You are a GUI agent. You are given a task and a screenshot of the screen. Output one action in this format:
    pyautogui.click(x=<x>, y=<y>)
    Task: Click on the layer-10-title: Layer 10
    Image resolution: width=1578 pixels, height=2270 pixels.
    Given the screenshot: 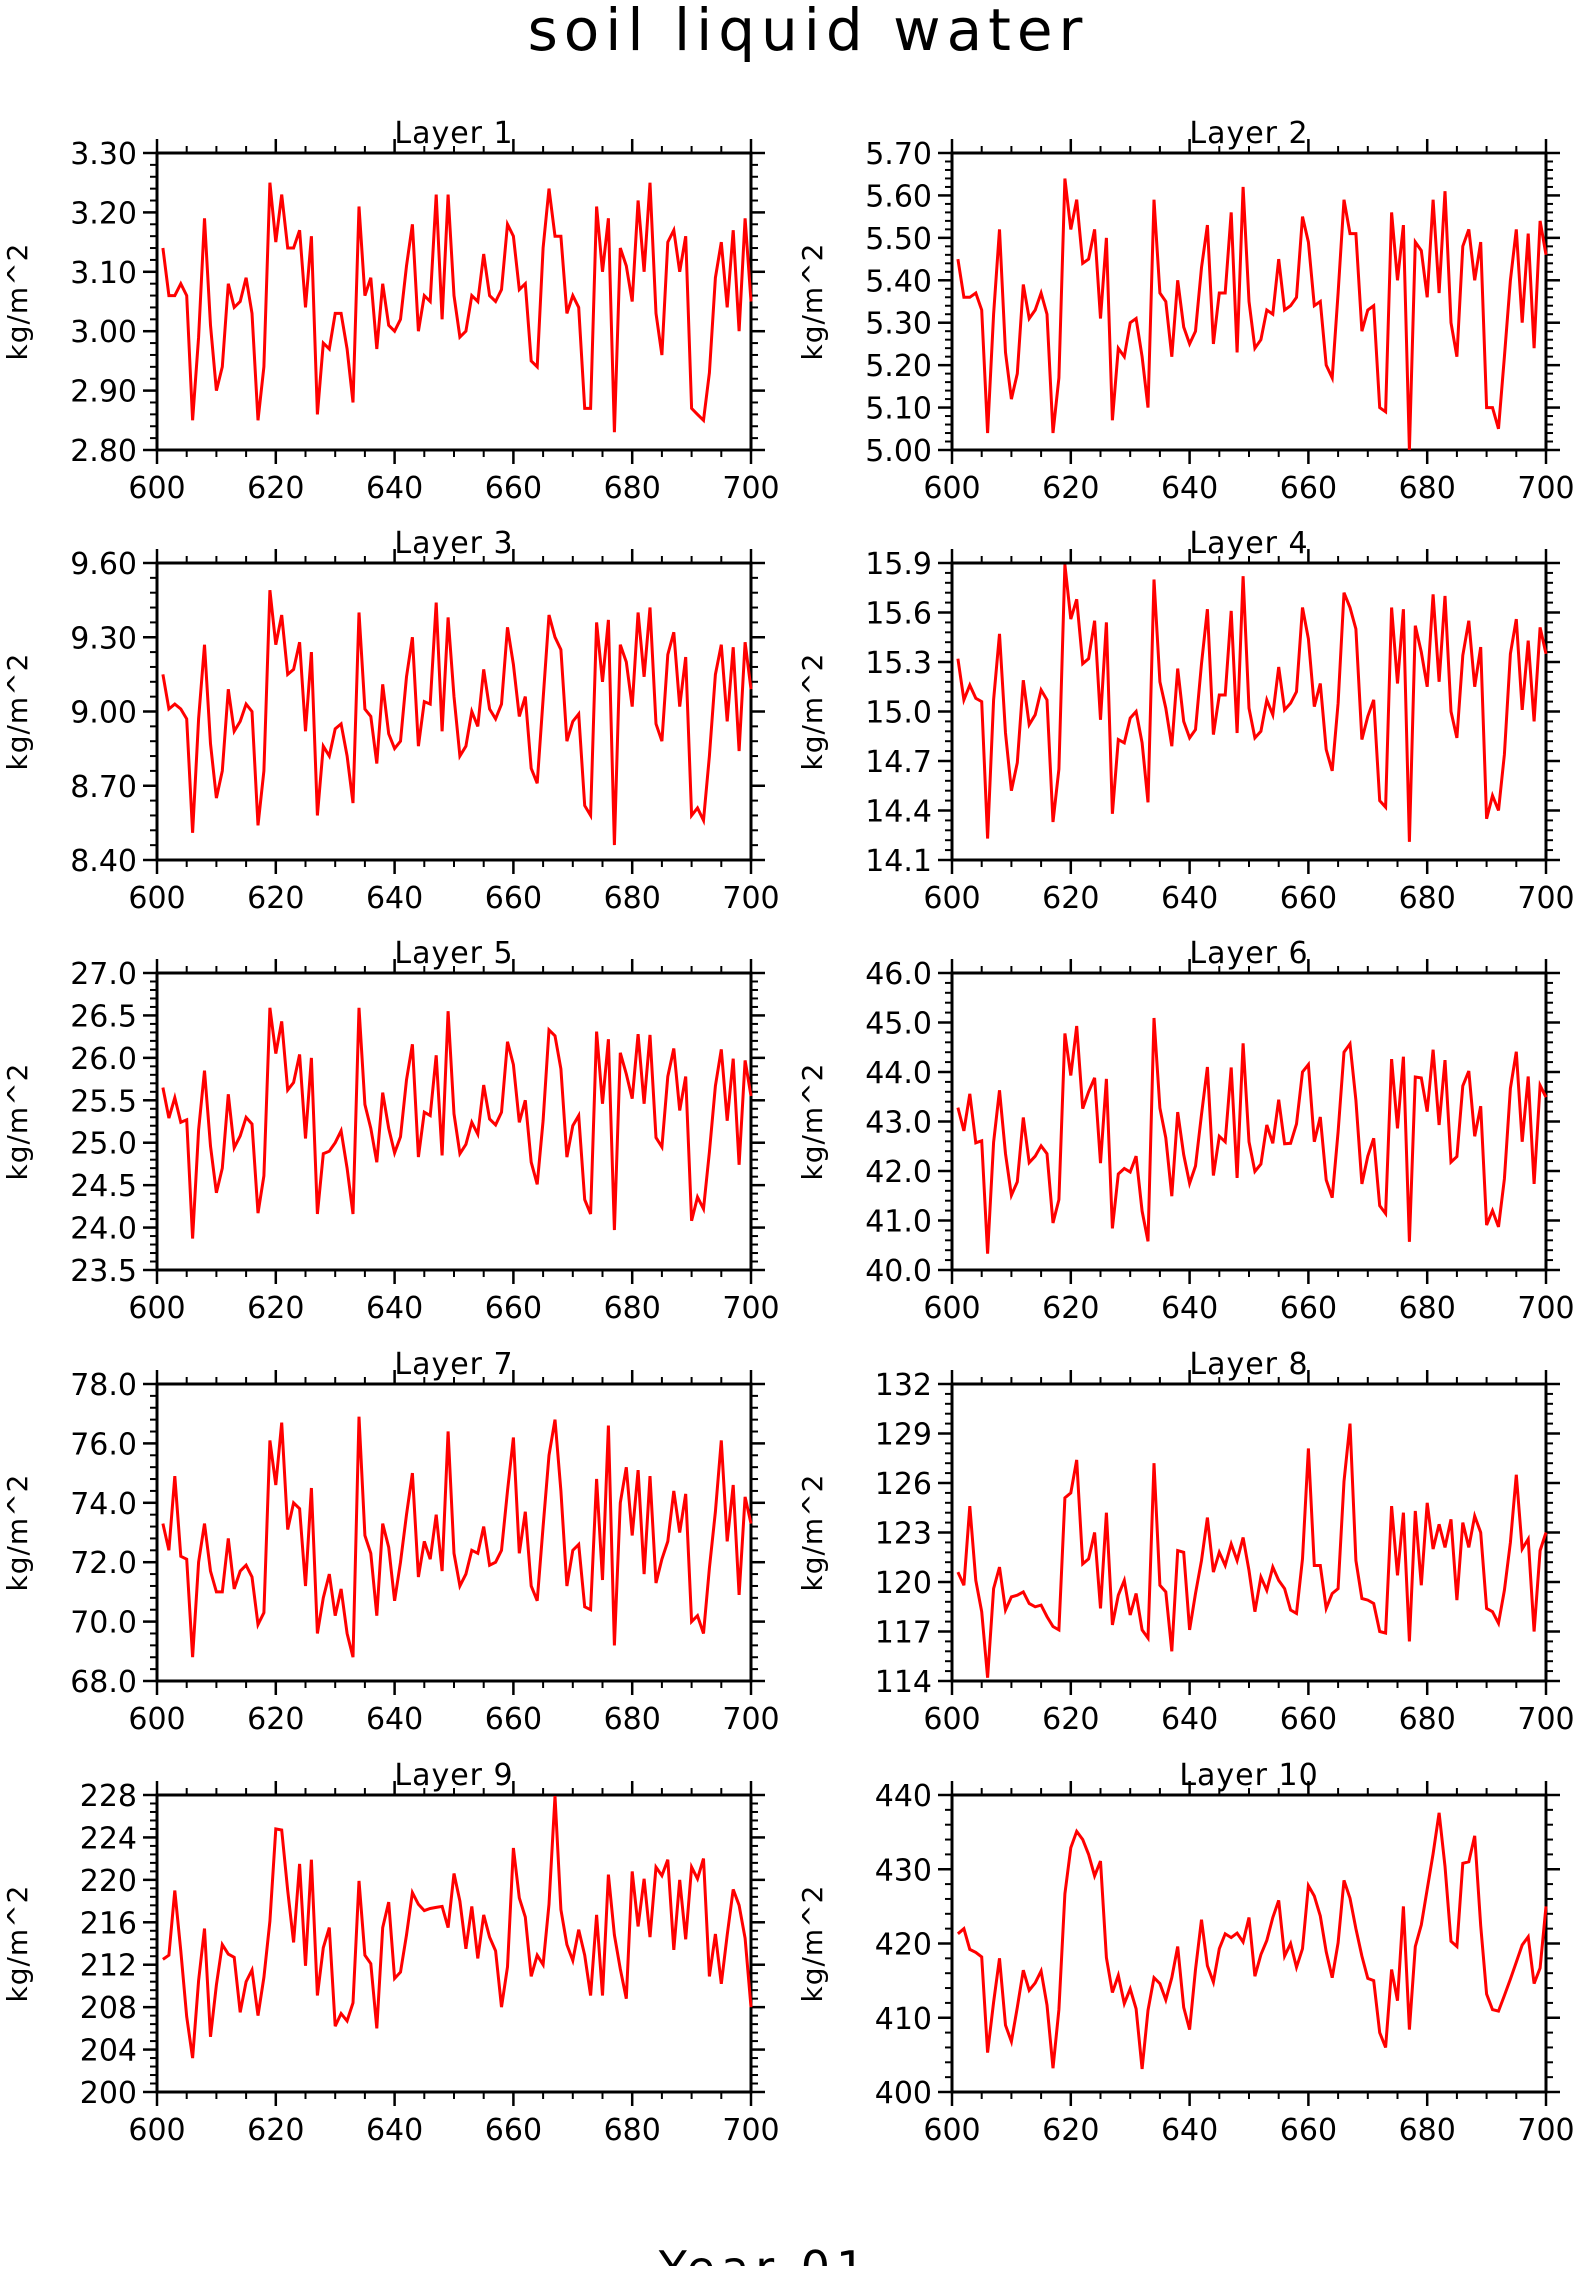 What is the action you would take?
    pyautogui.click(x=1248, y=1775)
    